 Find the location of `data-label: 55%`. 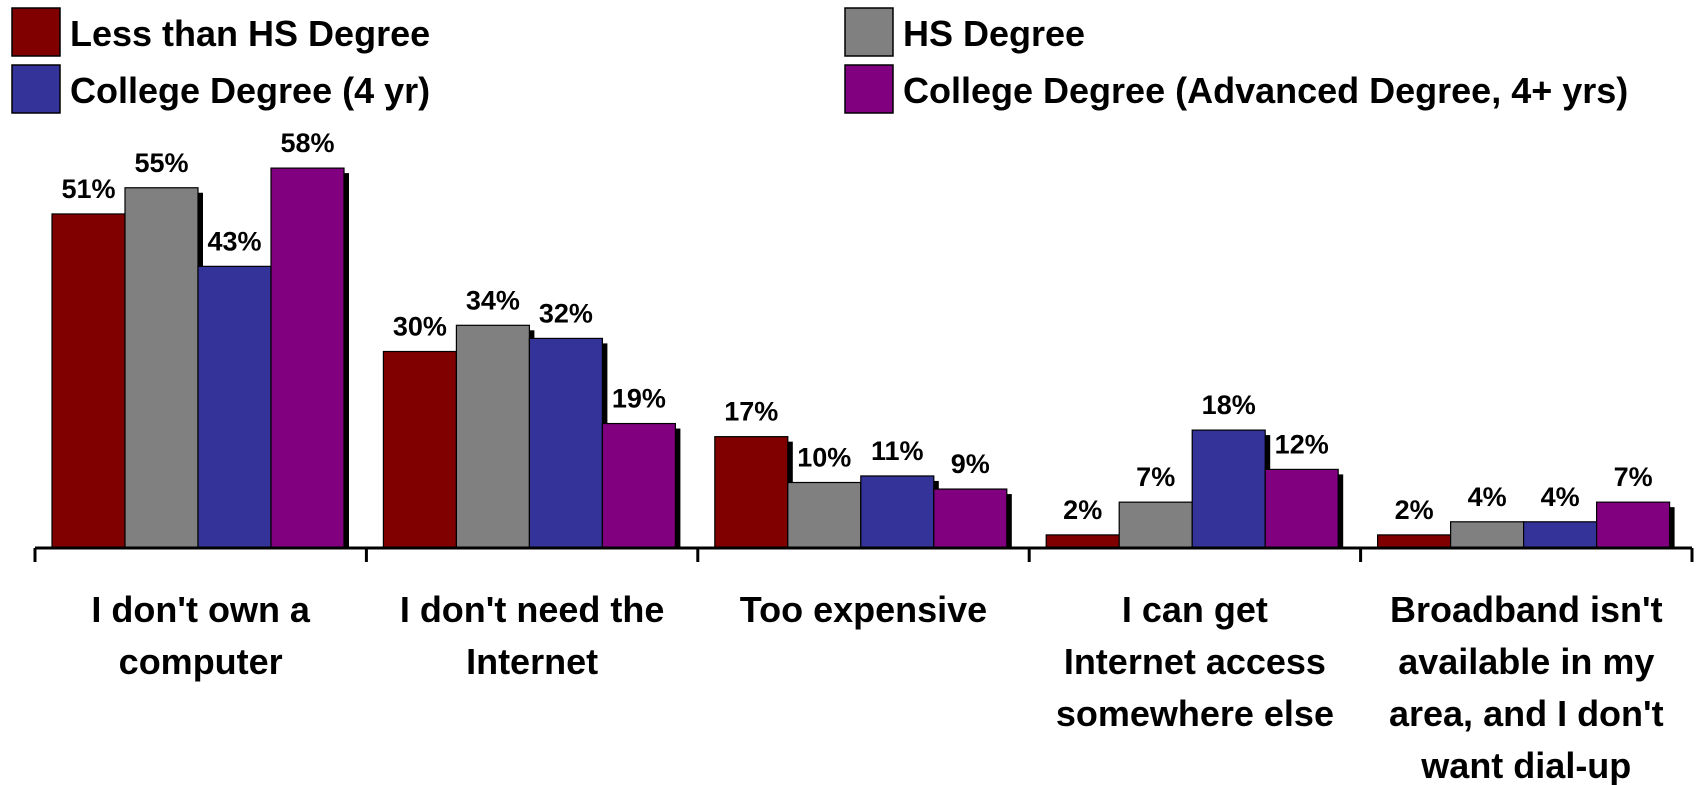

data-label: 55% is located at coordinates (161, 163).